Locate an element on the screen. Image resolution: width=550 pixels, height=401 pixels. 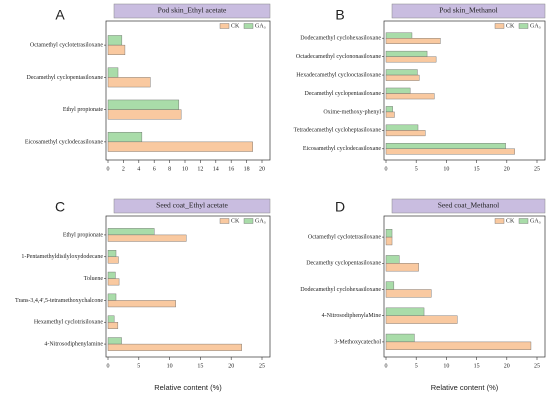
x-tick-label: 4 is located at coordinates (138, 169).